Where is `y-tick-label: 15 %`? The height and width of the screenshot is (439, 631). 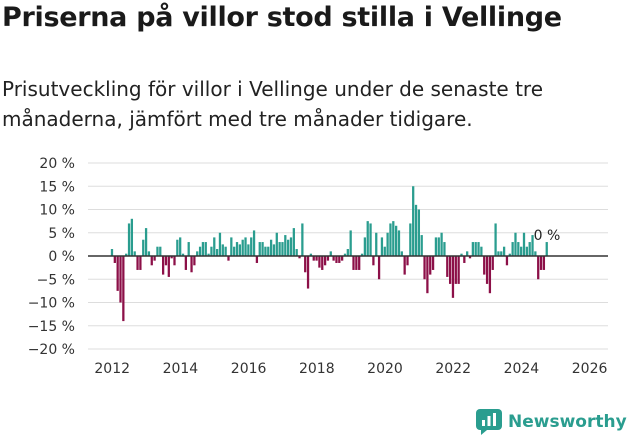
y-tick-label: 15 % is located at coordinates (57, 187).